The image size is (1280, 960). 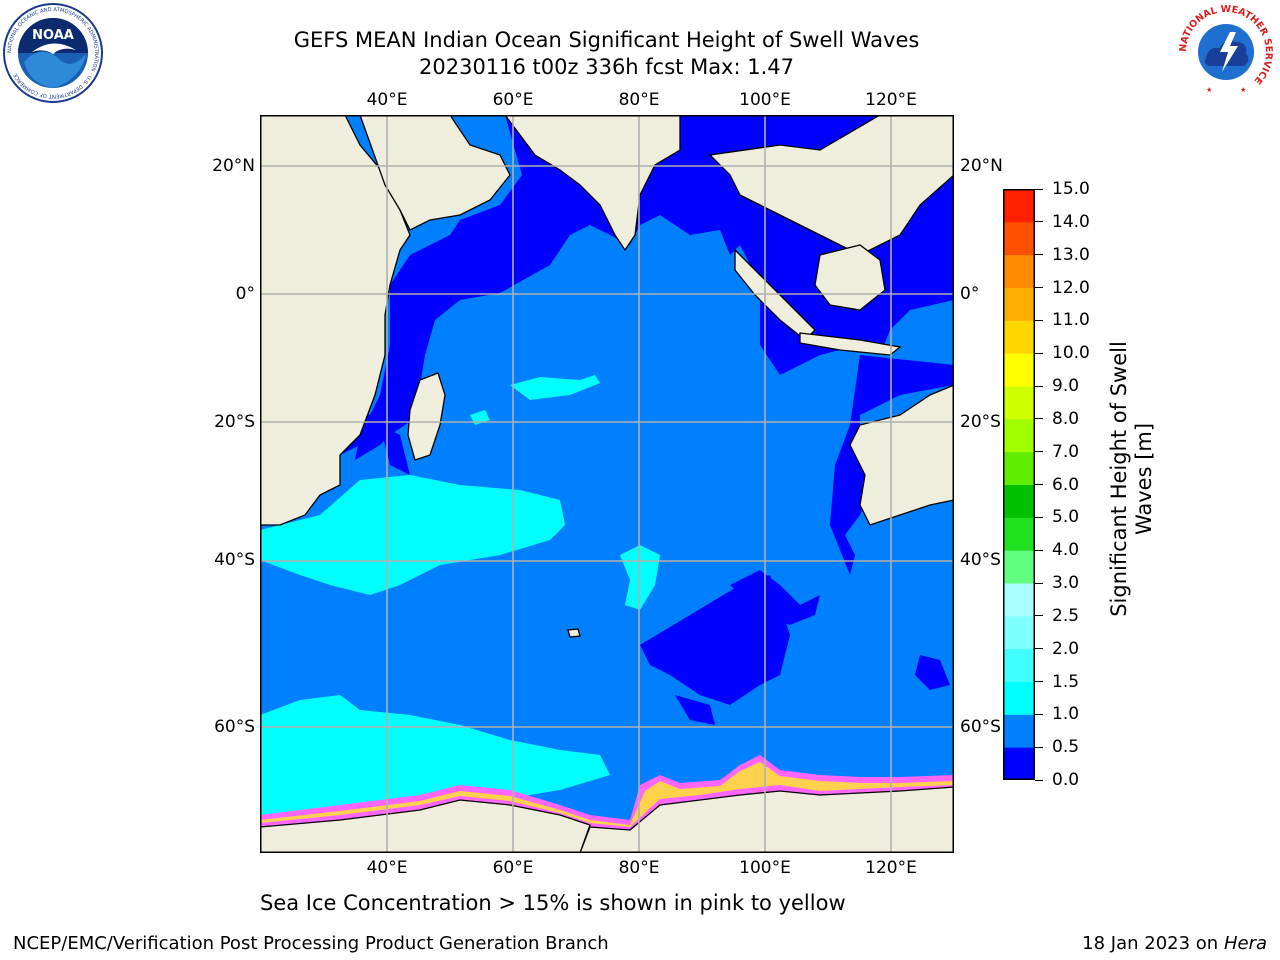 I want to click on colorbar-tick-label: 3.0, so click(x=1066, y=583).